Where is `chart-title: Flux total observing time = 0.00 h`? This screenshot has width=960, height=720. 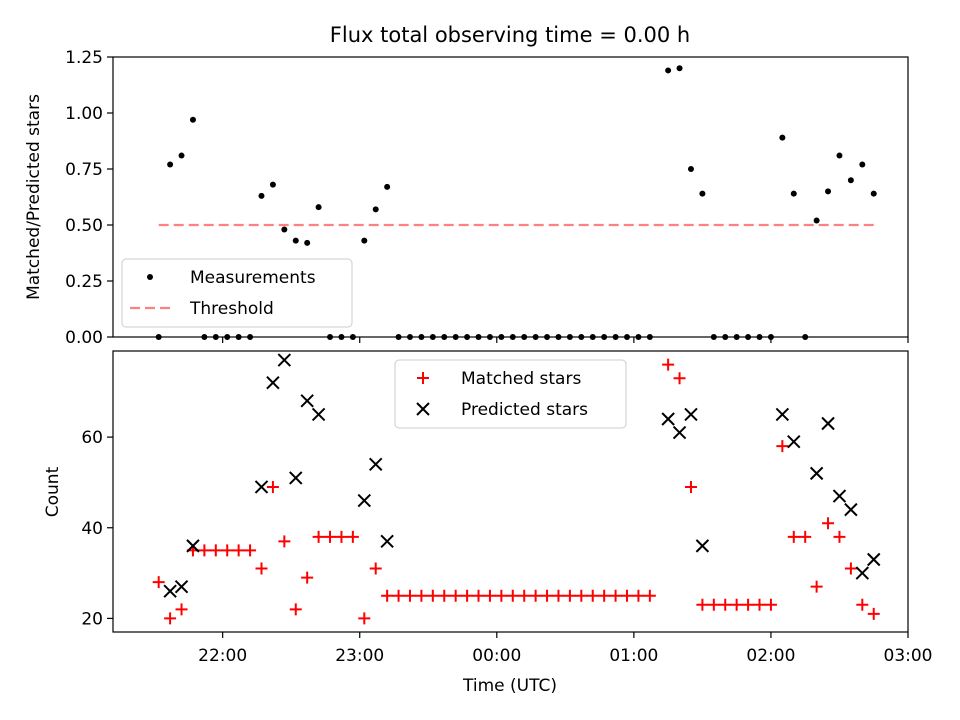 chart-title: Flux total observing time = 0.00 h is located at coordinates (510, 35).